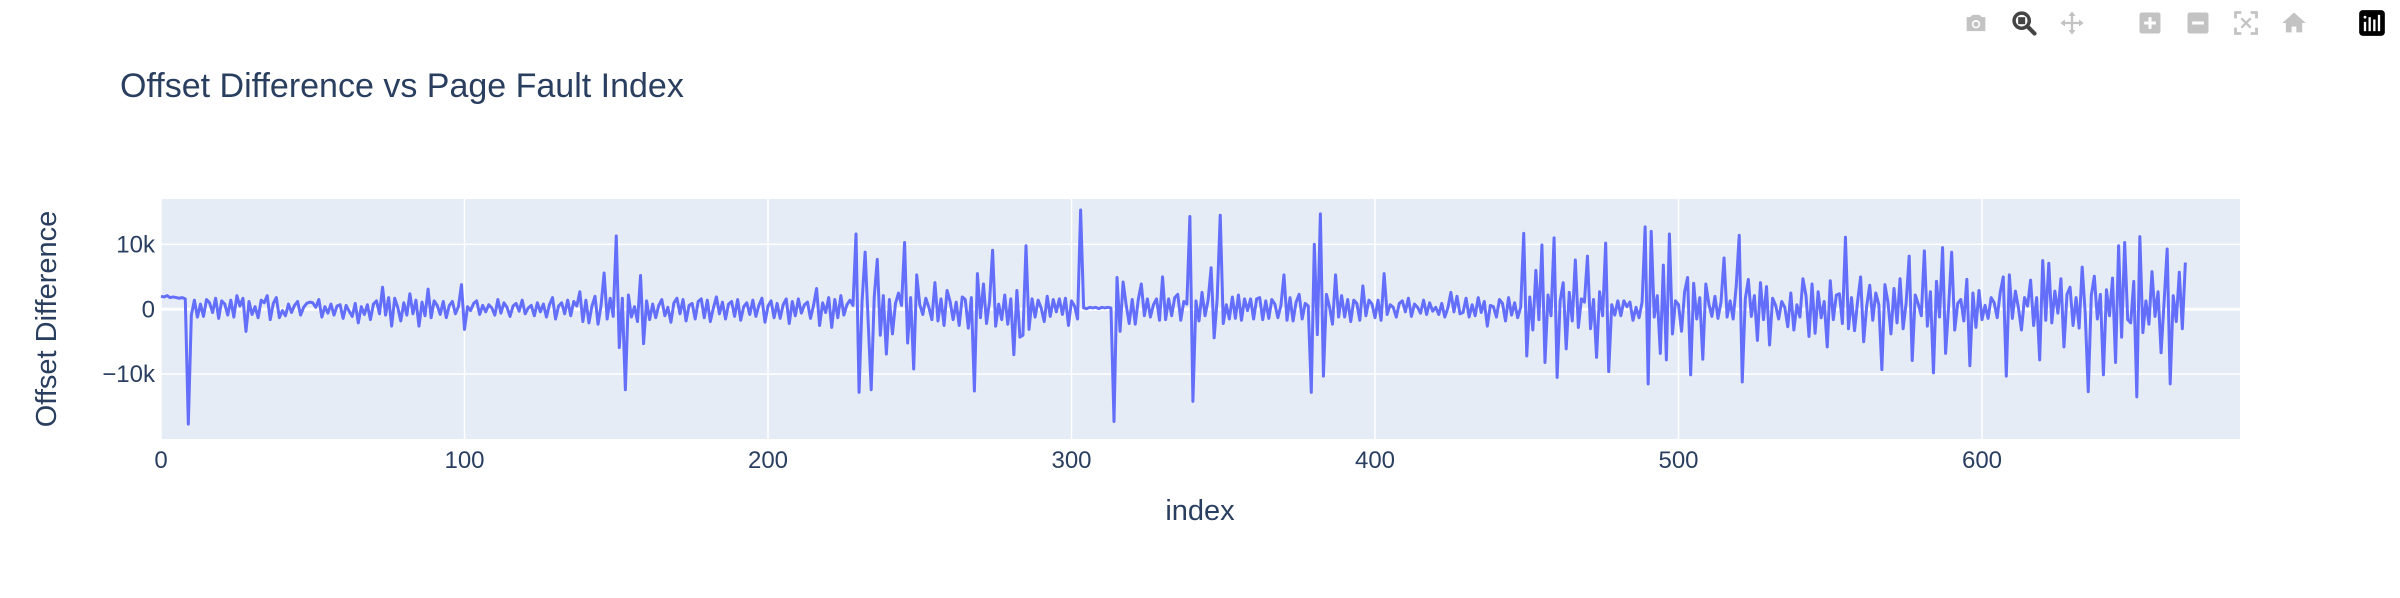 The height and width of the screenshot is (598, 2400). I want to click on x-tick-label: 300, so click(1071, 460).